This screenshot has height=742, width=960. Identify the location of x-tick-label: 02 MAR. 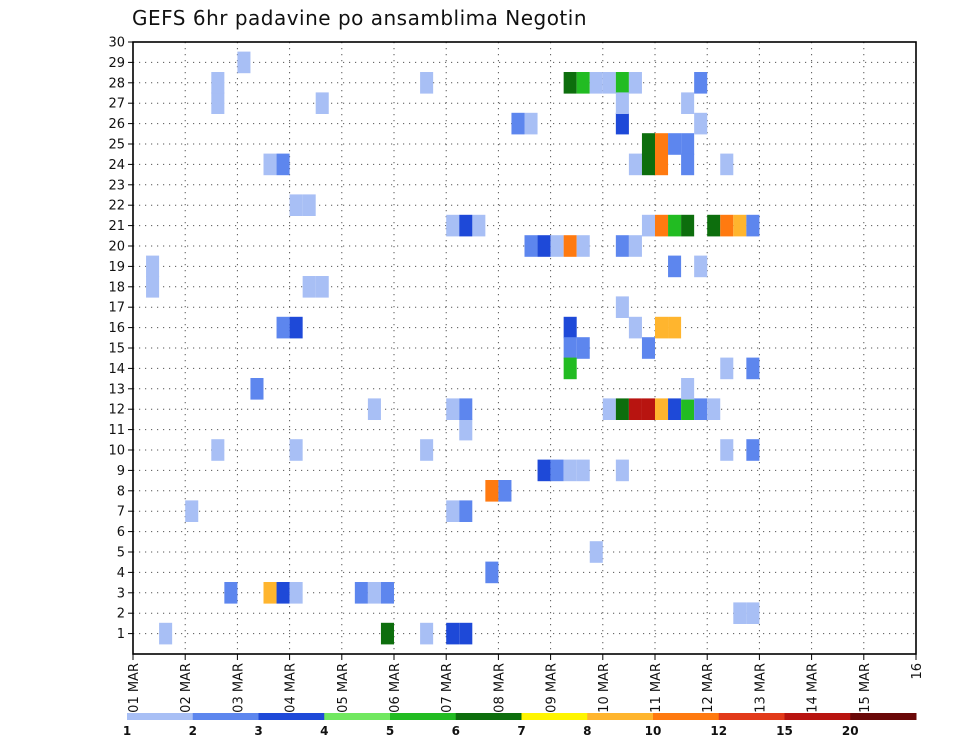
(186, 688).